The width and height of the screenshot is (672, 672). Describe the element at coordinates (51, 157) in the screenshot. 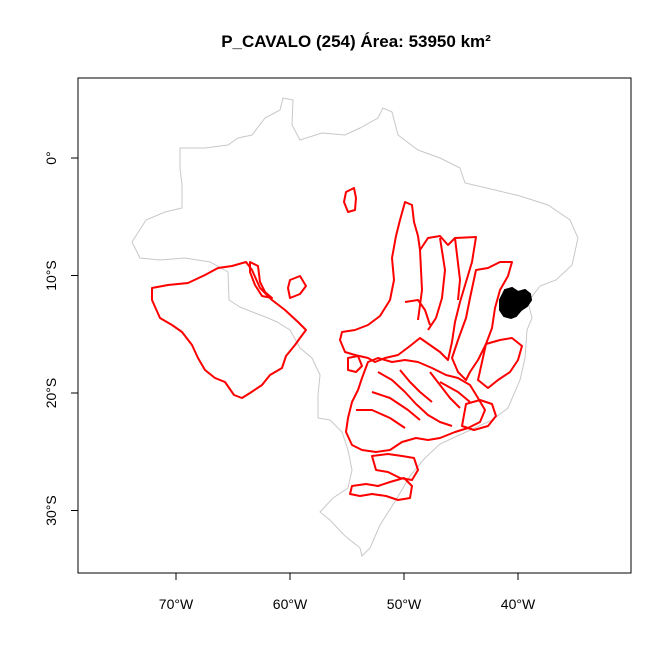

I see `y-tick-label-0: 0°` at that location.